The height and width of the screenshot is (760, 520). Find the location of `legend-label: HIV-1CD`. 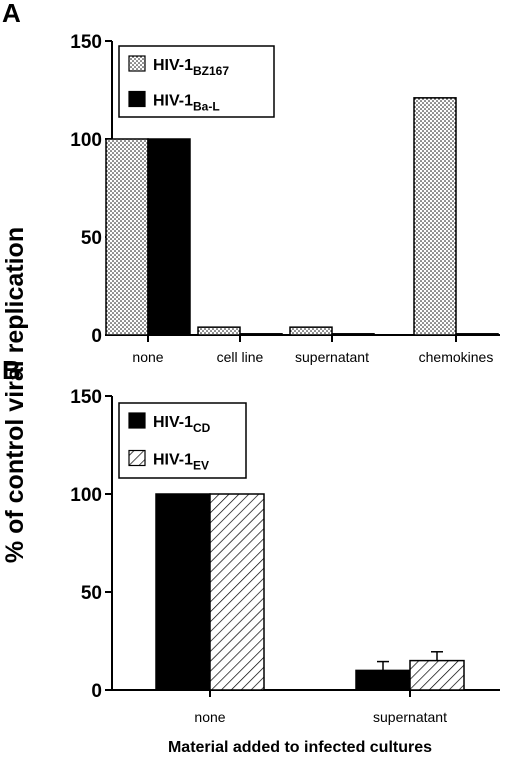

legend-label: HIV-1CD is located at coordinates (182, 424).